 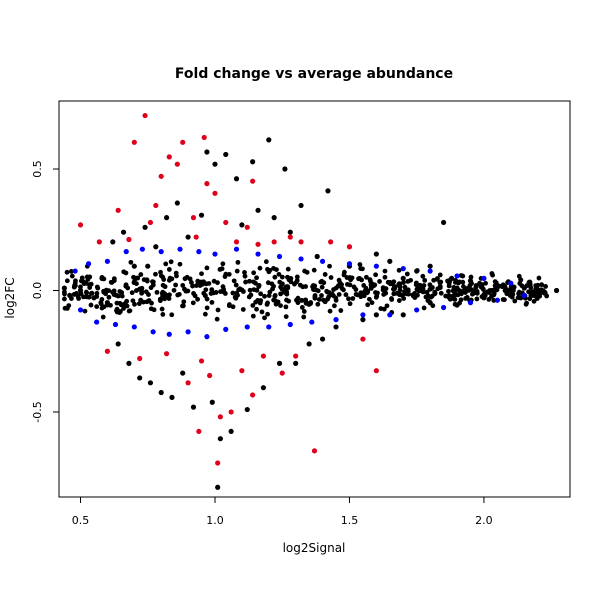 What do you see at coordinates (314, 548) in the screenshot?
I see `x-axis-label: log2Signal` at bounding box center [314, 548].